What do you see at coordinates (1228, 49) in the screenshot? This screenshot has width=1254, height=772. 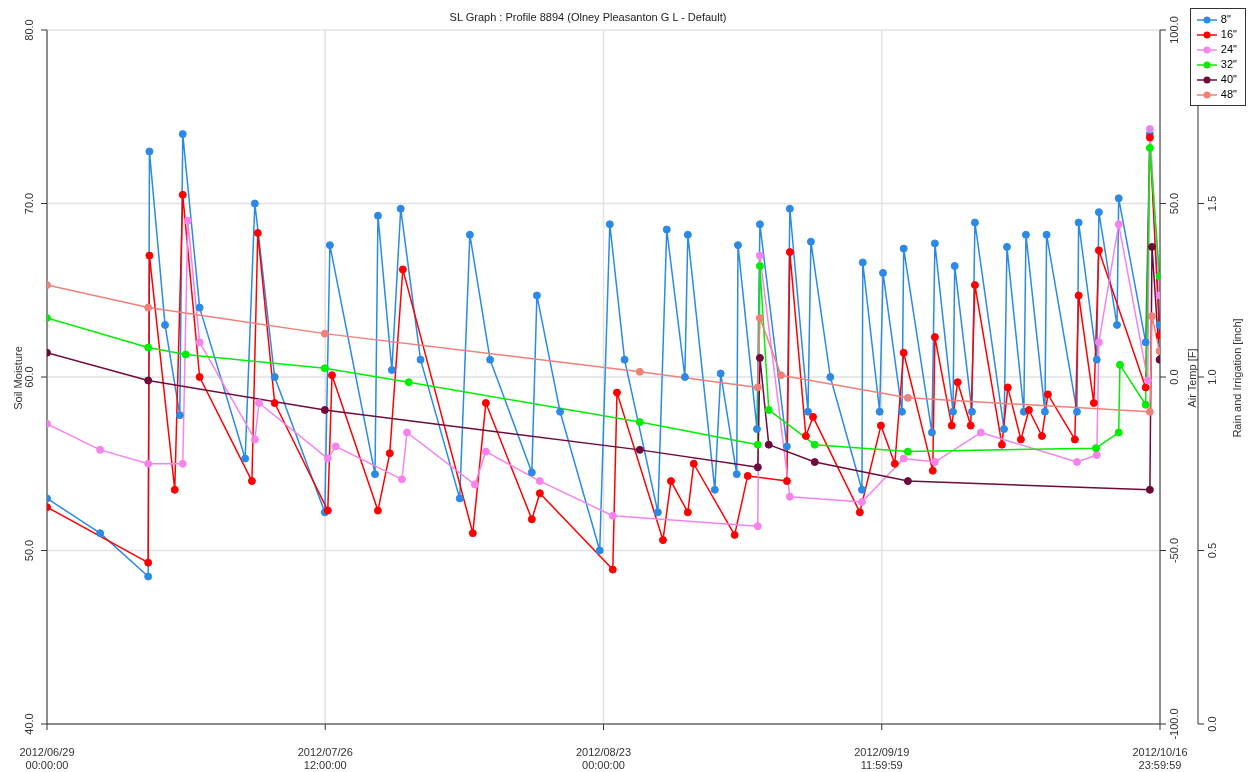 I see `legend-label: 24"` at bounding box center [1228, 49].